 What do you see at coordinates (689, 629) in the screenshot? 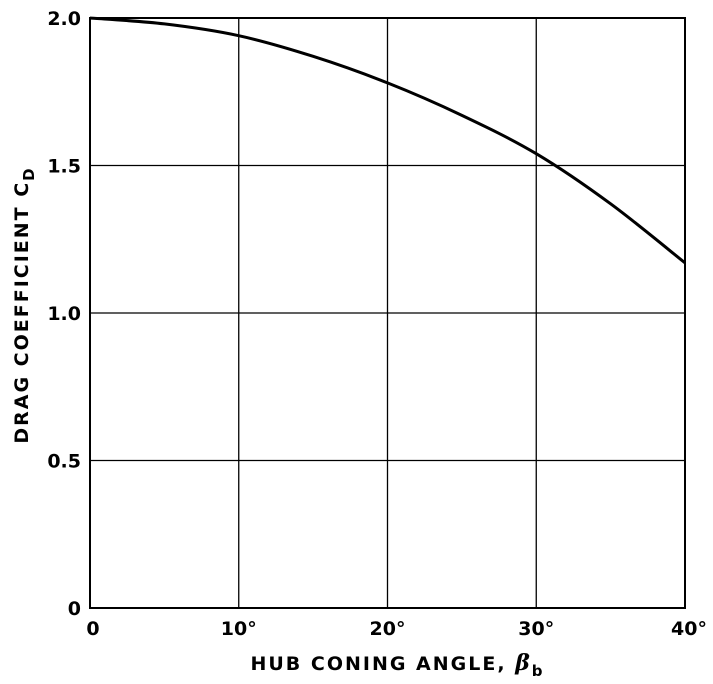
I see `x-tick-label: 40°` at bounding box center [689, 629].